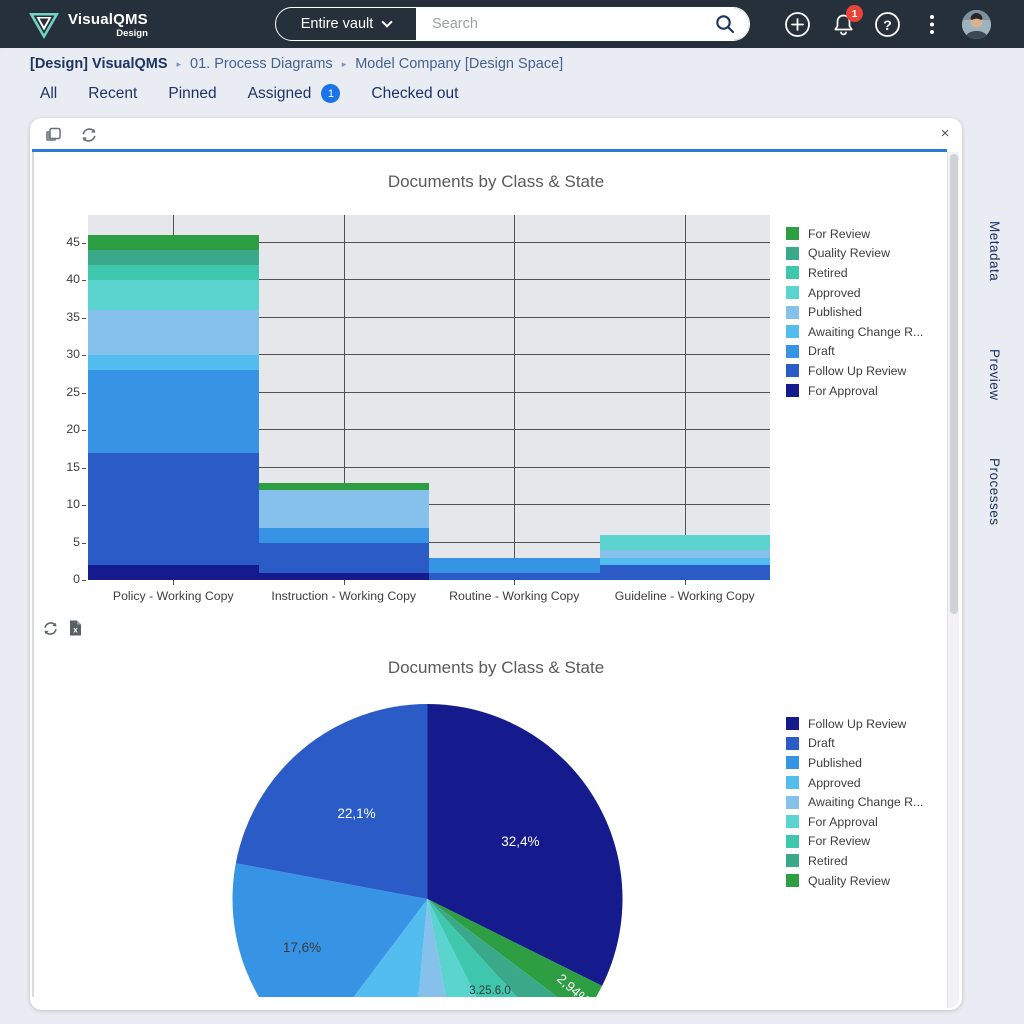 This screenshot has width=1024, height=1024. What do you see at coordinates (261, 64) in the screenshot?
I see `breadcrumb-item: 01. Process Diagrams` at bounding box center [261, 64].